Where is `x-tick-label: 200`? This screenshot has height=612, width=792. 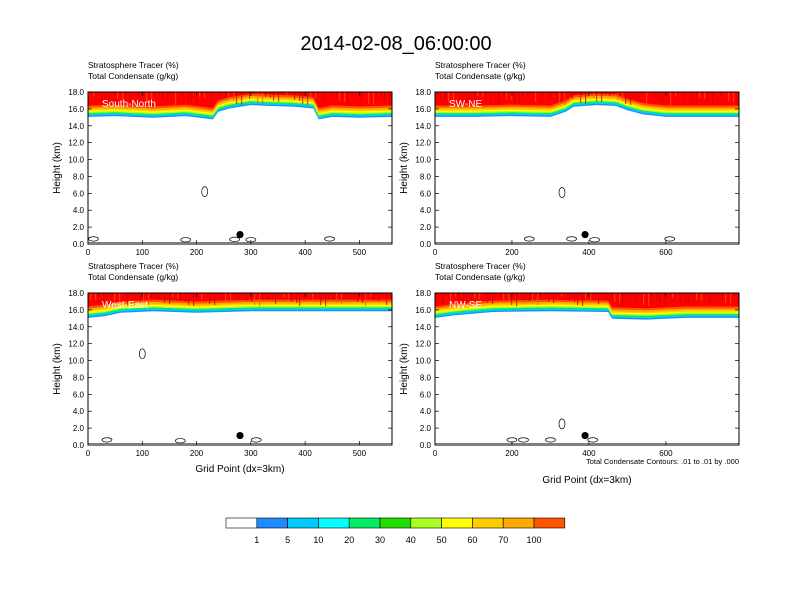
x-tick-label: 200 is located at coordinates (512, 252).